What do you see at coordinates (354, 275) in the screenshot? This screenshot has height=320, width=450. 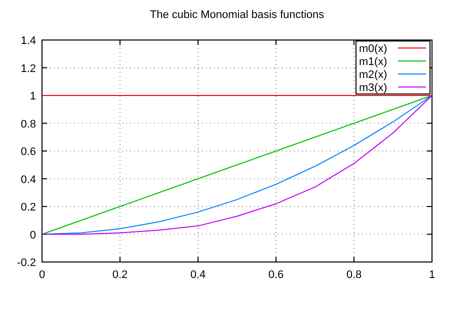 I see `x-tick-label: 0.8` at bounding box center [354, 275].